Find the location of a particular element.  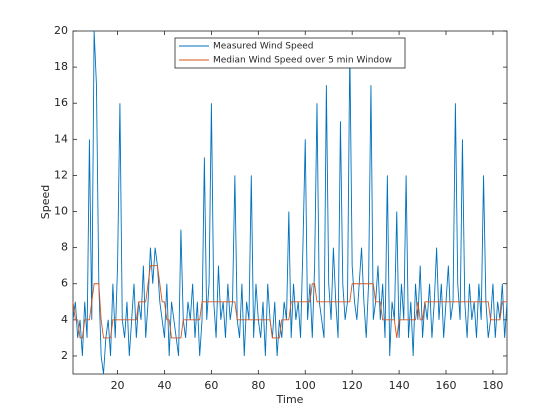

y-tick-label: 14 is located at coordinates (61, 138).